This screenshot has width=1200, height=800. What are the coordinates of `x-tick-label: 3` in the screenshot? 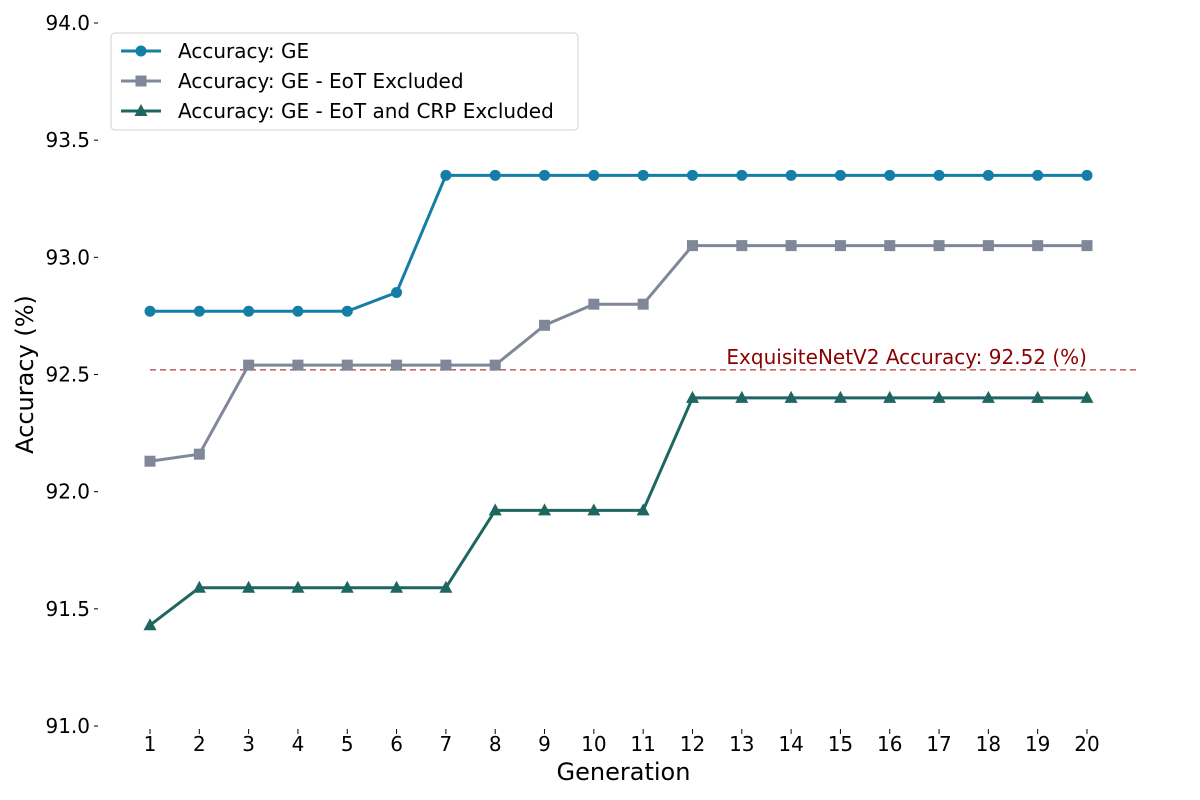 It's located at (248, 744).